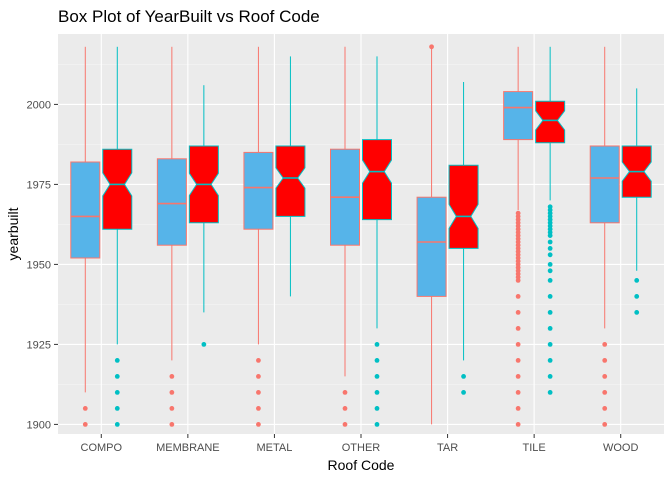 This screenshot has width=672, height=480. Describe the element at coordinates (447, 448) in the screenshot. I see `x-tick-label: TAR` at that location.